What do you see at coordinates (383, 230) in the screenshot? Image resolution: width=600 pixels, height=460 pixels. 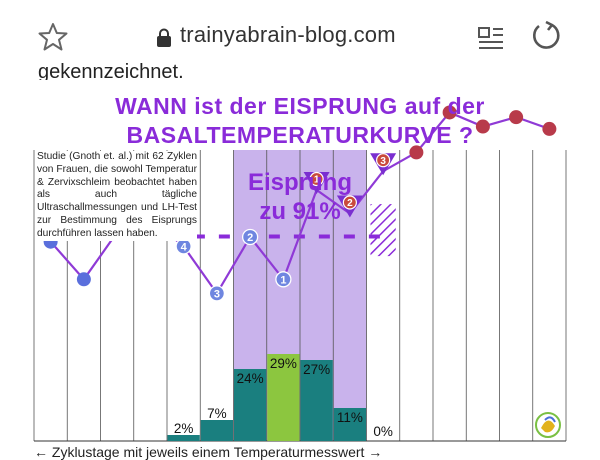 I see `hatched-area` at bounding box center [383, 230].